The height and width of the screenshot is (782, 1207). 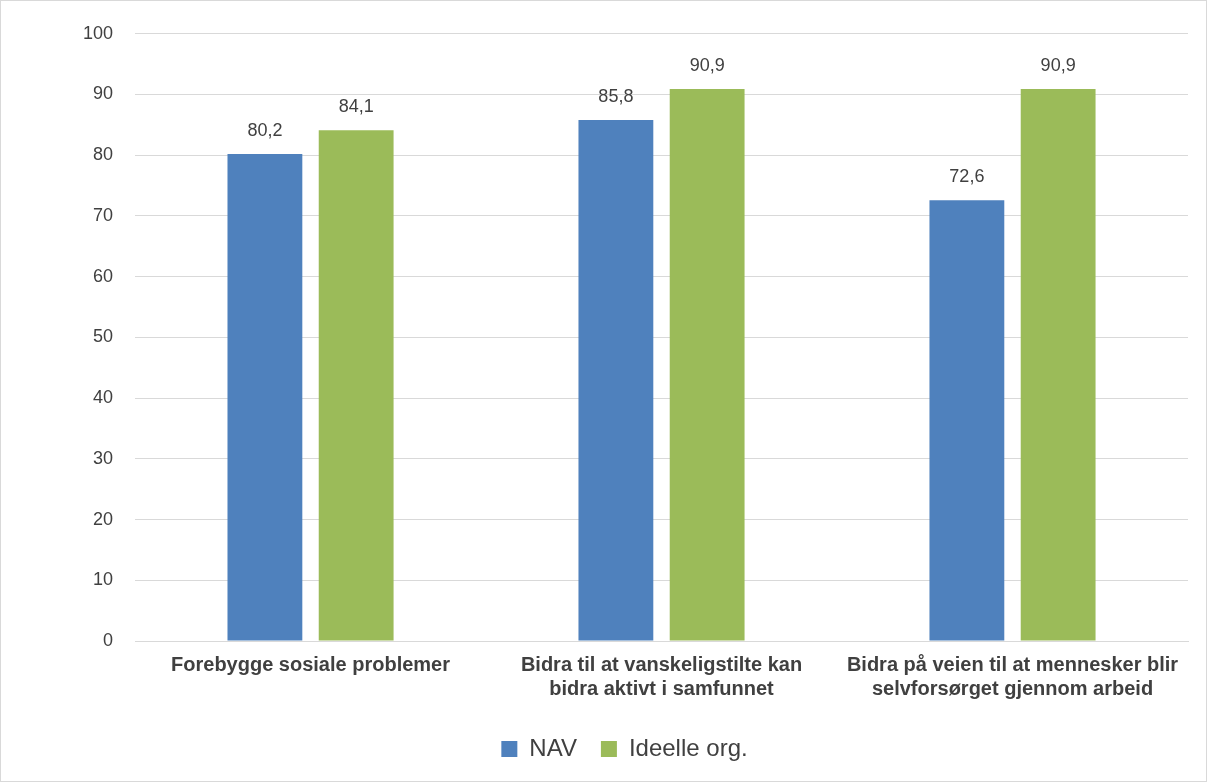 I want to click on y-tick-label: 80, so click(x=103, y=154).